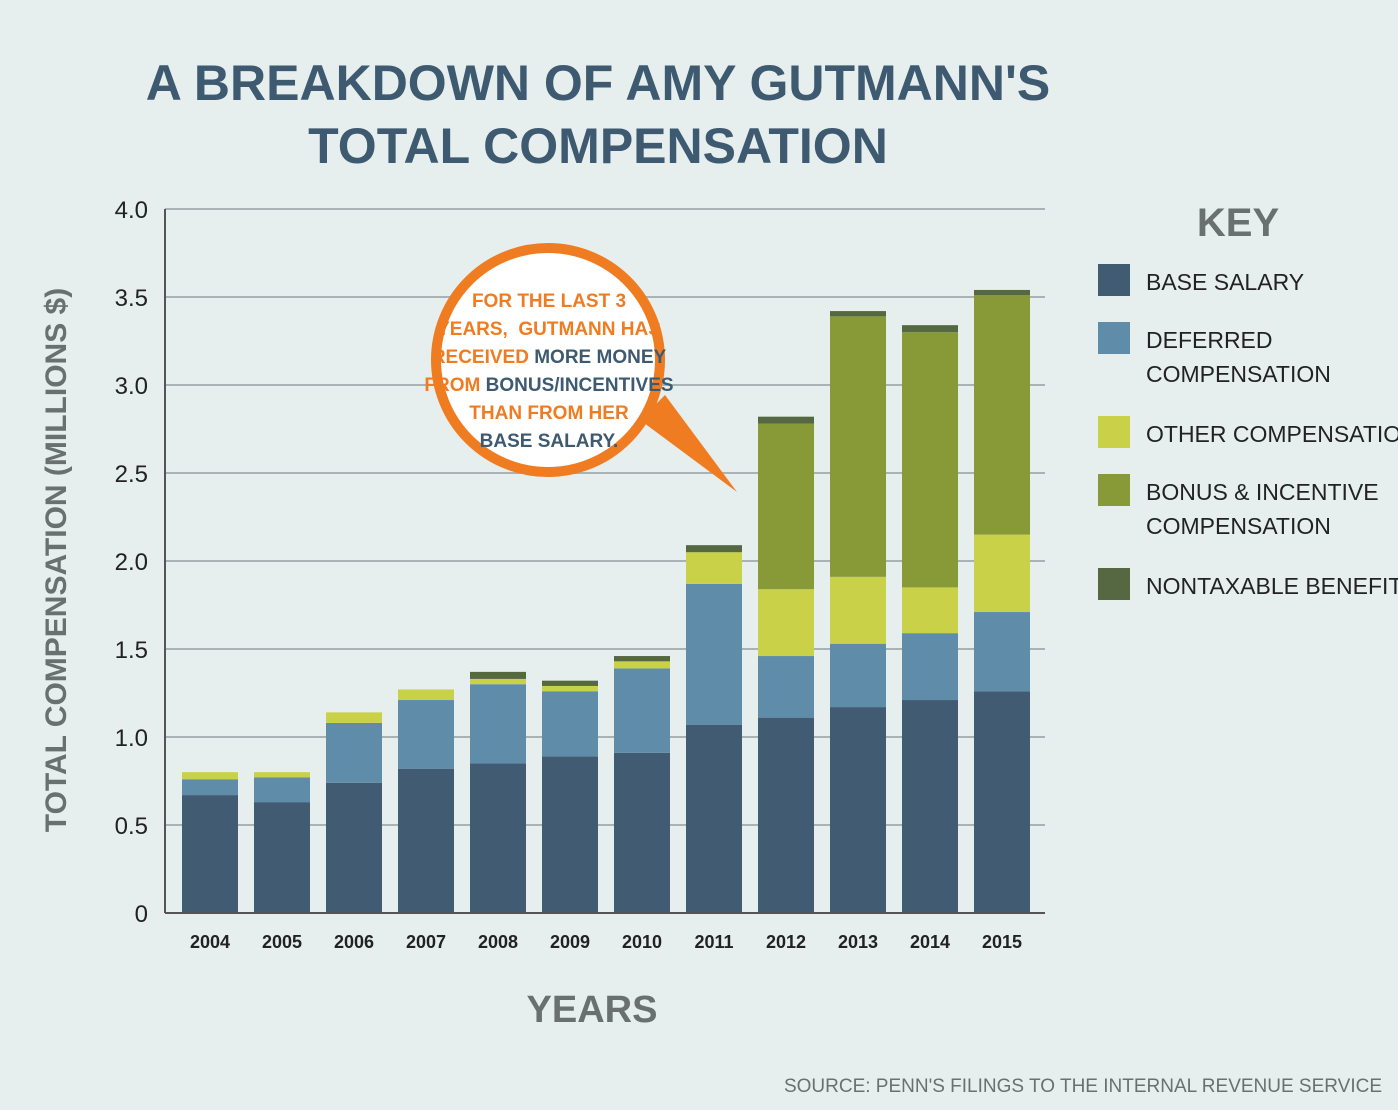 The height and width of the screenshot is (1110, 1398). Describe the element at coordinates (548, 385) in the screenshot. I see `callout-line: FROM BONUS/INCENTIVES` at that location.